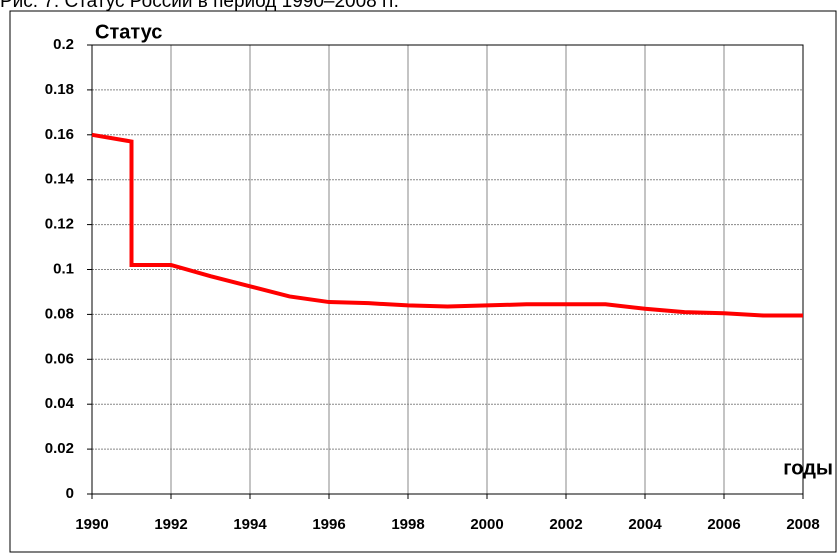  What do you see at coordinates (407, 524) in the screenshot?
I see `x-tick-label: 1998` at bounding box center [407, 524].